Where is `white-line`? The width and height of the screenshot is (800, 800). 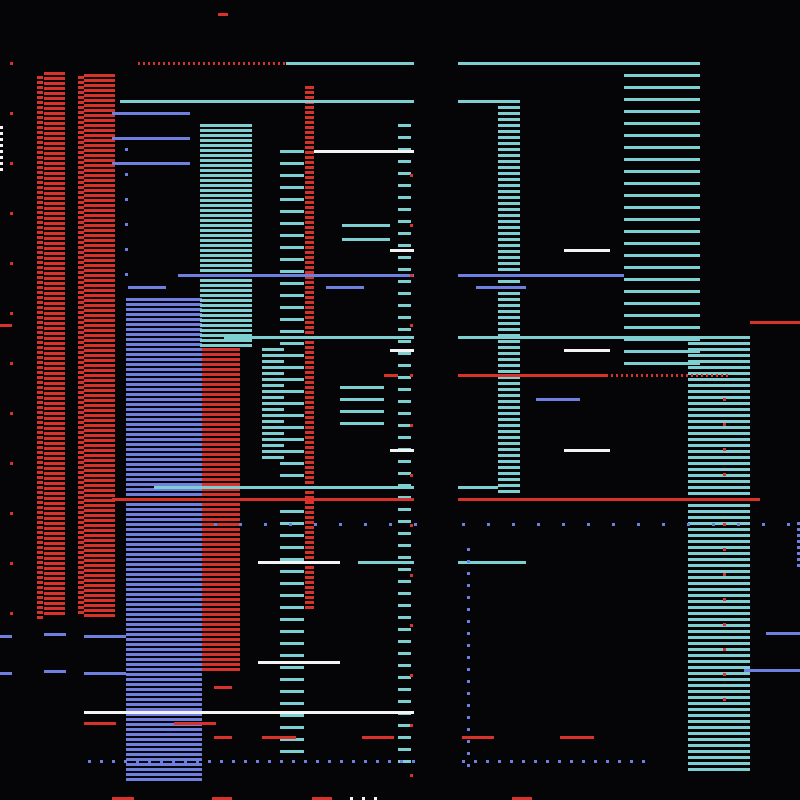 white-line is located at coordinates (402, 350).